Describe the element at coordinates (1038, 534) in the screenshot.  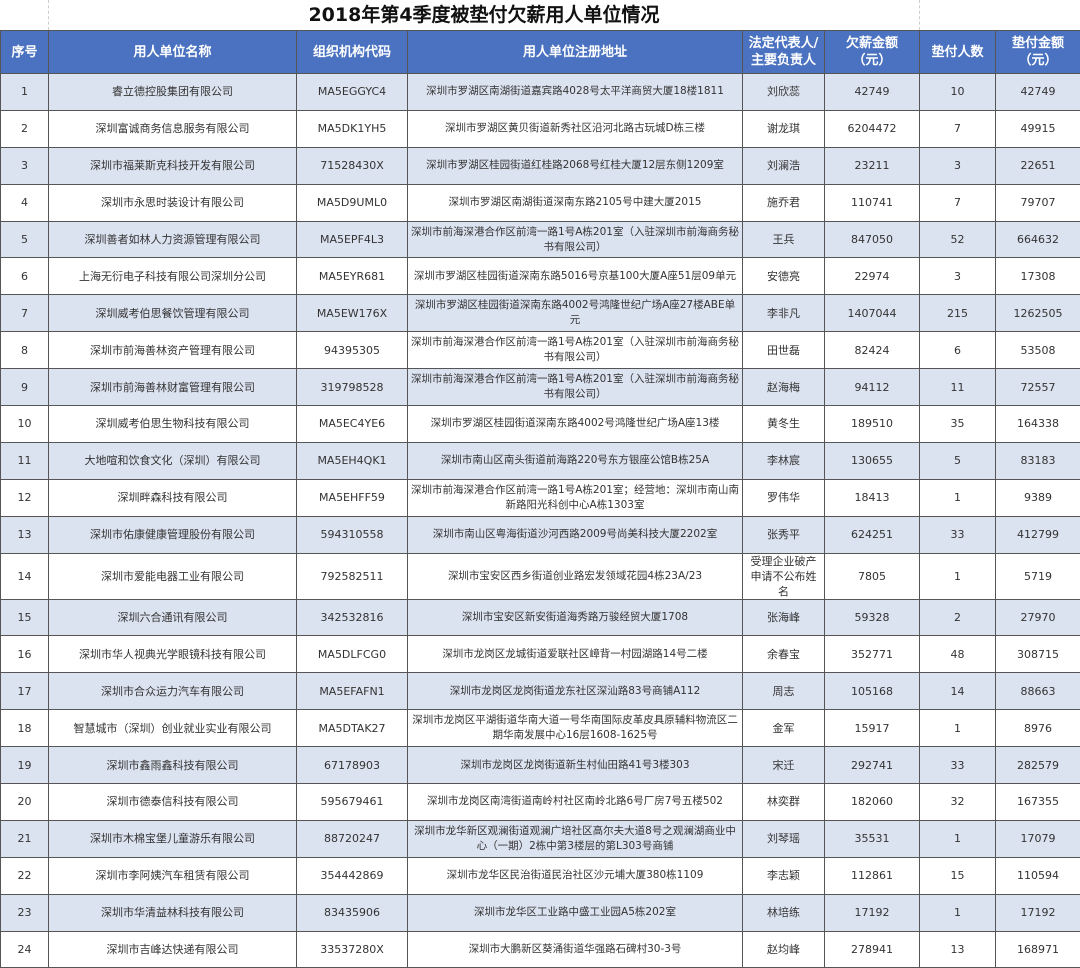
I see `cell-paid: 412799` at that location.